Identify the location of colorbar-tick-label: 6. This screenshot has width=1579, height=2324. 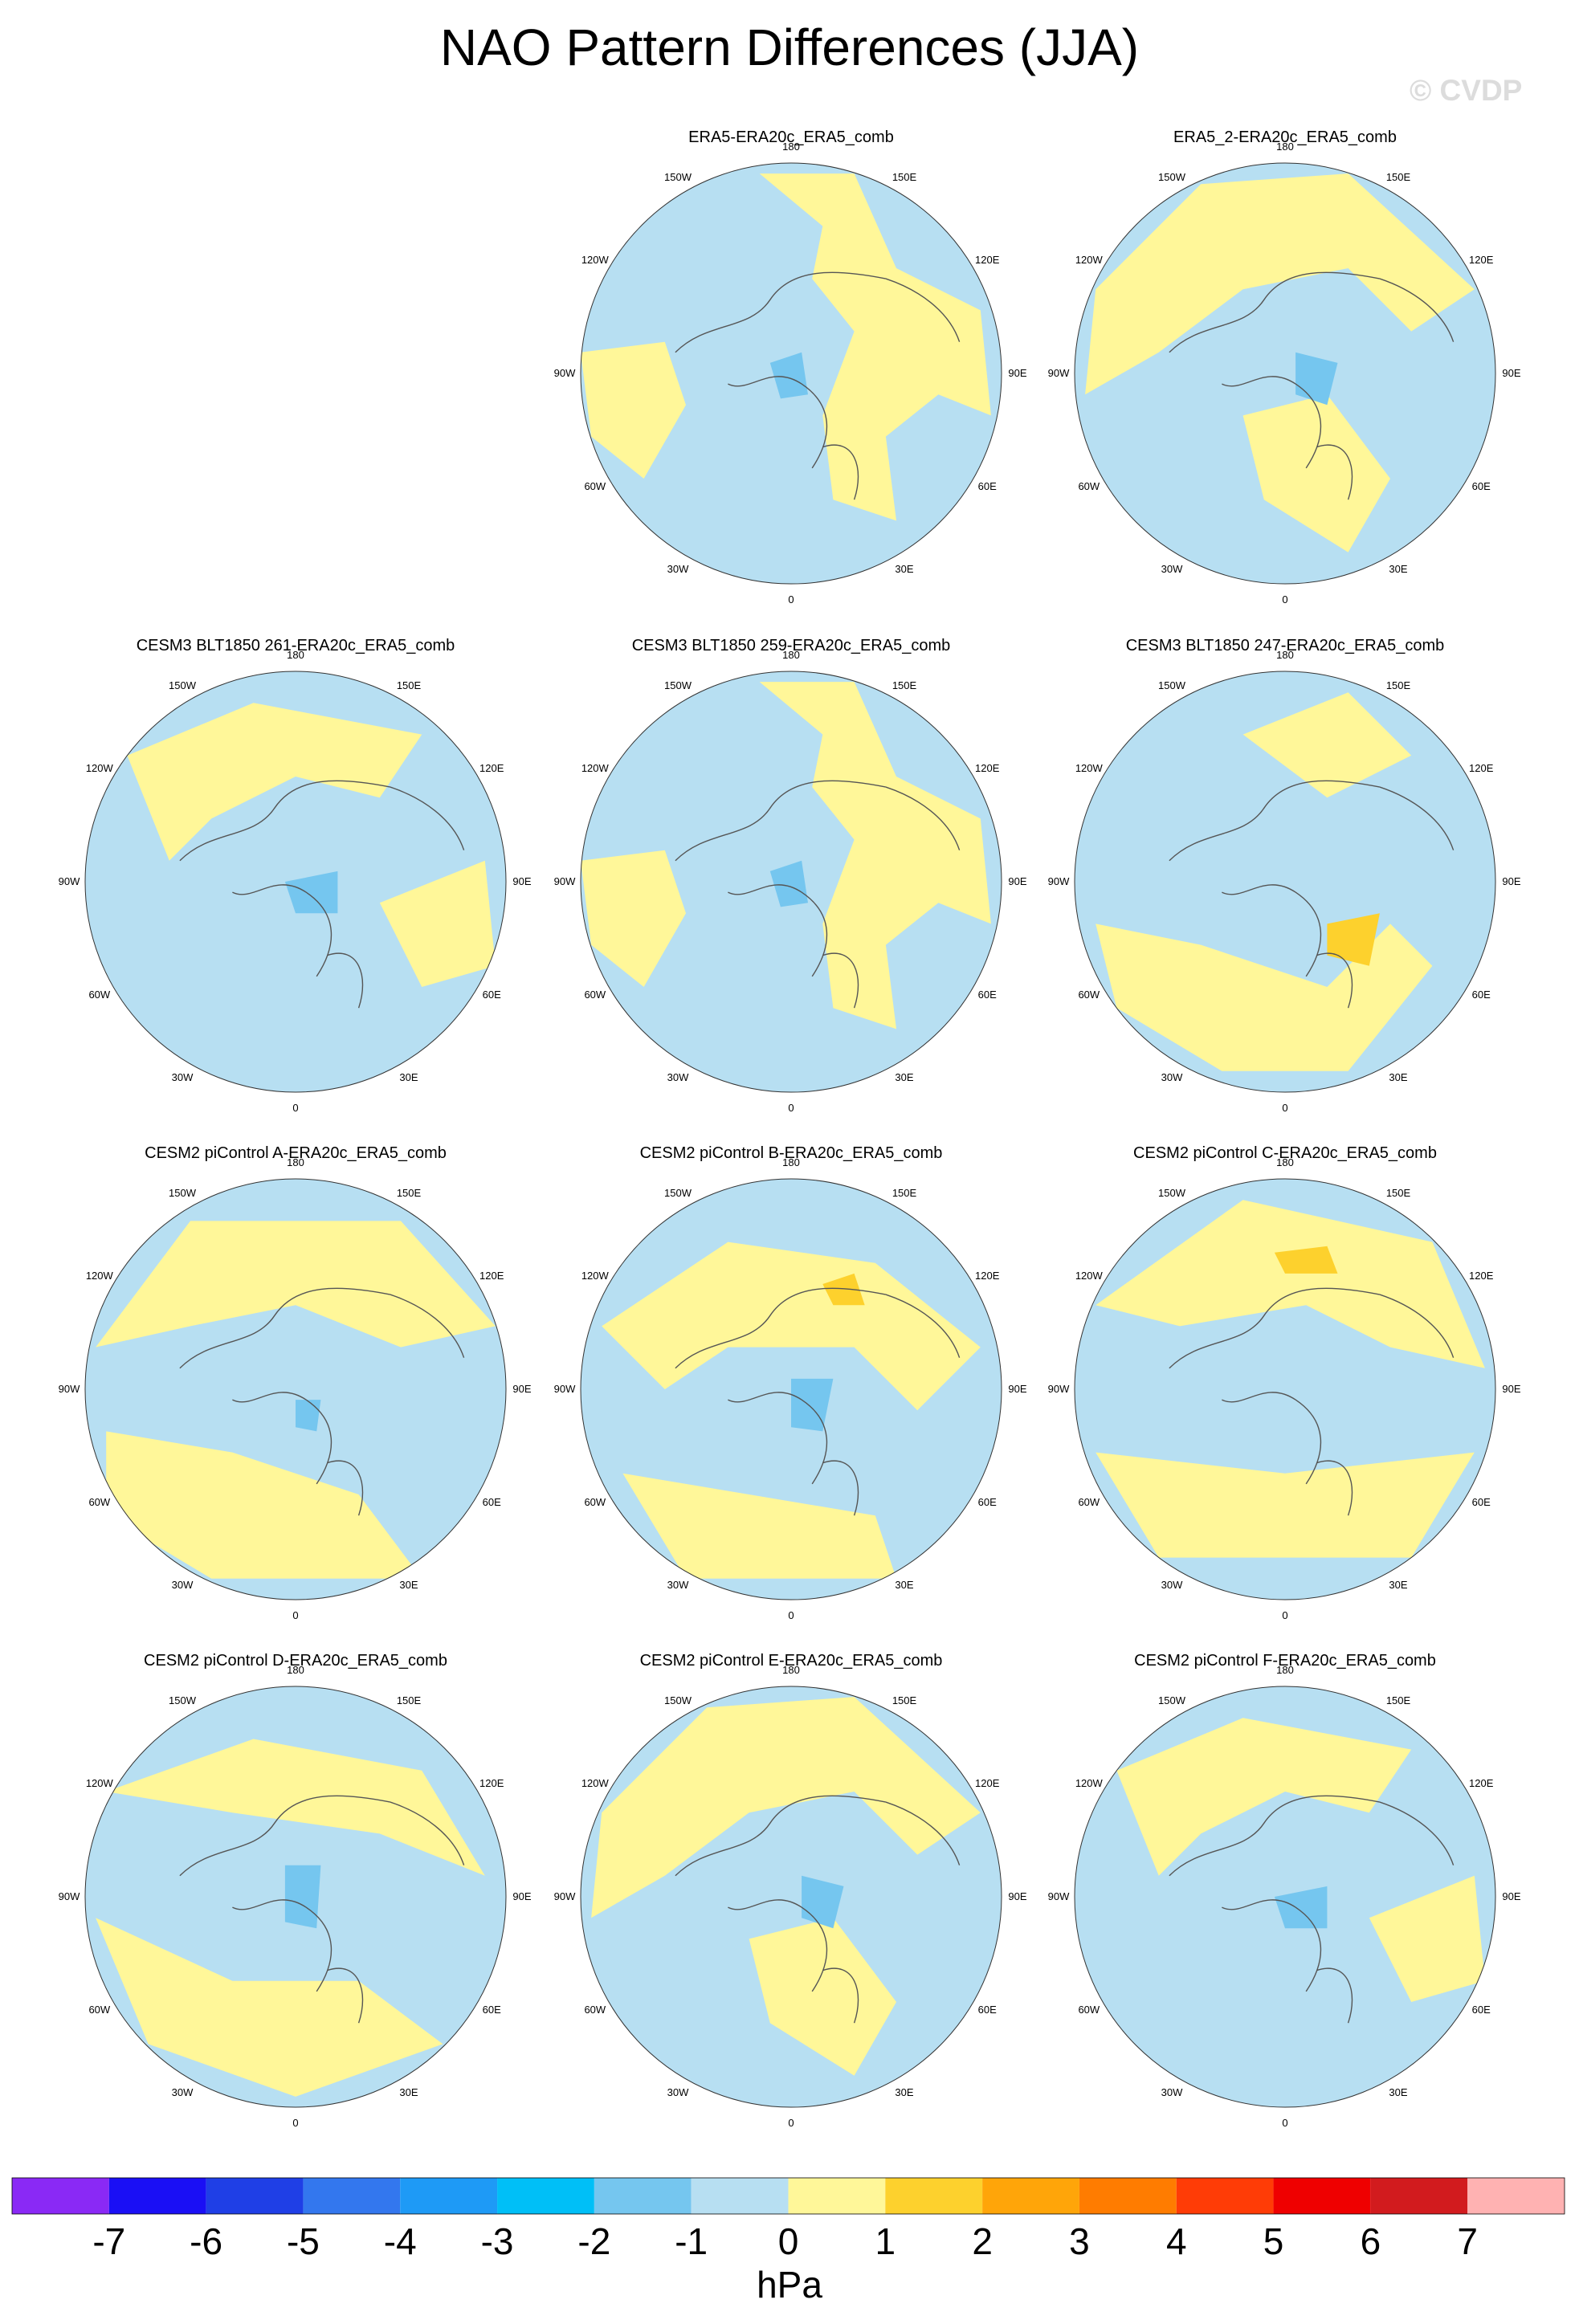
(1371, 2241).